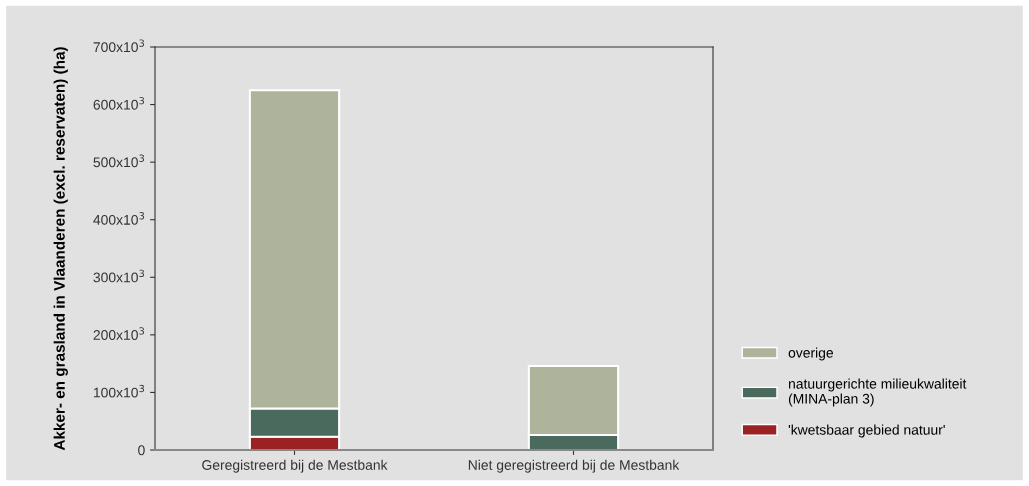 The width and height of the screenshot is (1029, 486). I want to click on x-tick-label: Geregistreerd bij de Mestbank, so click(295, 466).